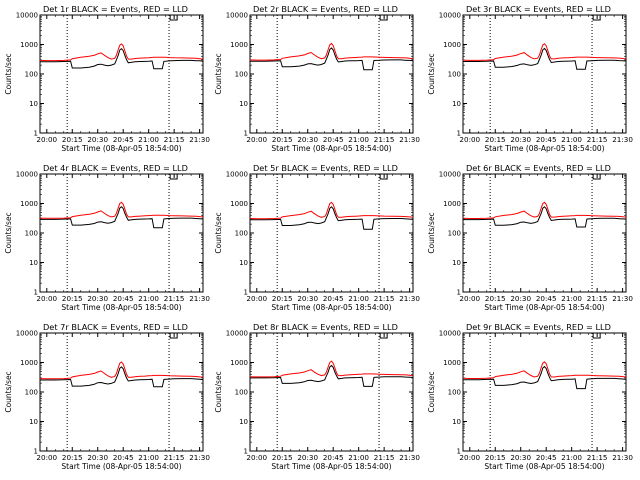 Image resolution: width=640 pixels, height=480 pixels. I want to click on chart-title: Det 4r BLACK = Events, RED = LLD, so click(115, 168).